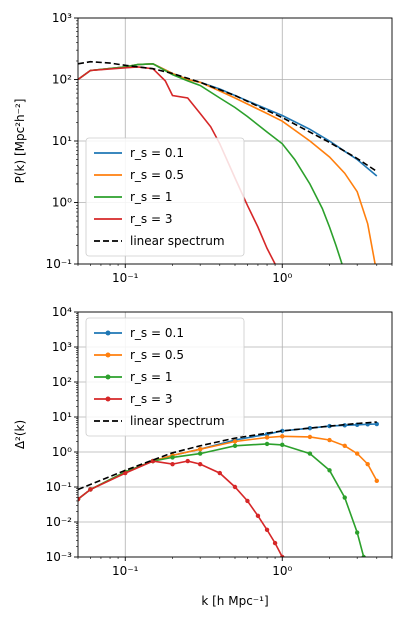  What do you see at coordinates (20, 141) in the screenshot?
I see `y-axis-label: P(k) [Mpc²h⁻²]` at bounding box center [20, 141].